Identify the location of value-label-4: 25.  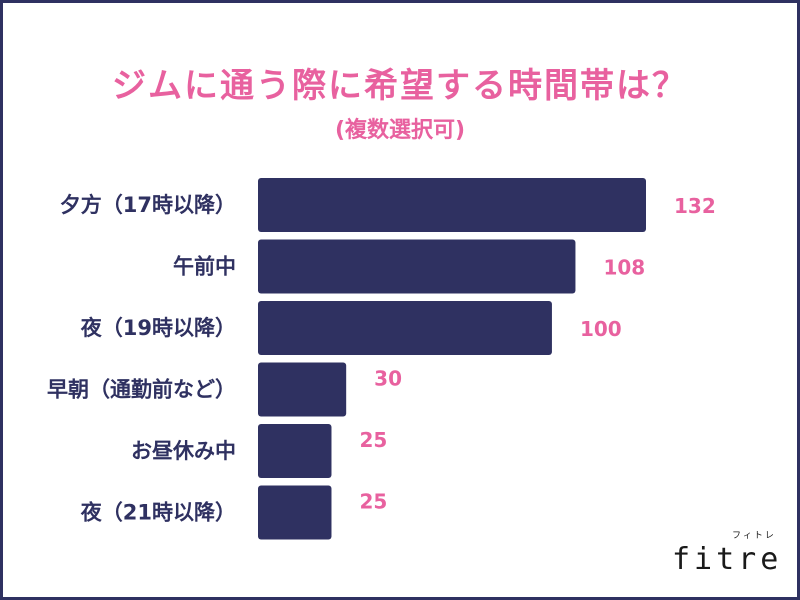
(373, 440).